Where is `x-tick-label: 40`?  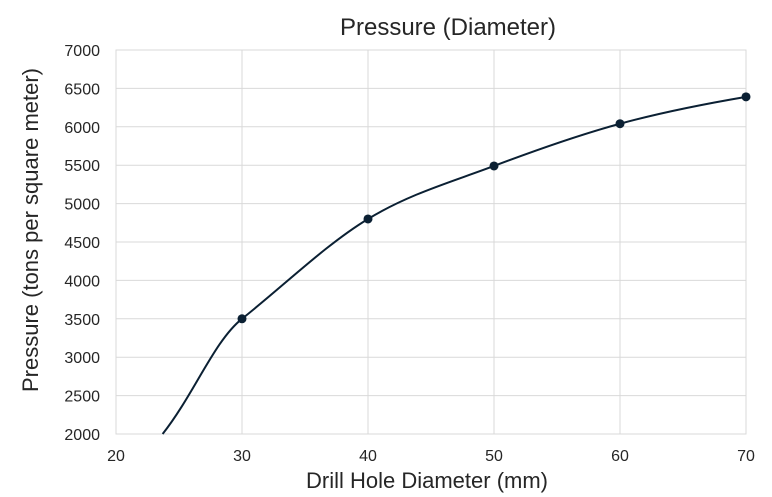 x-tick-label: 40 is located at coordinates (368, 456).